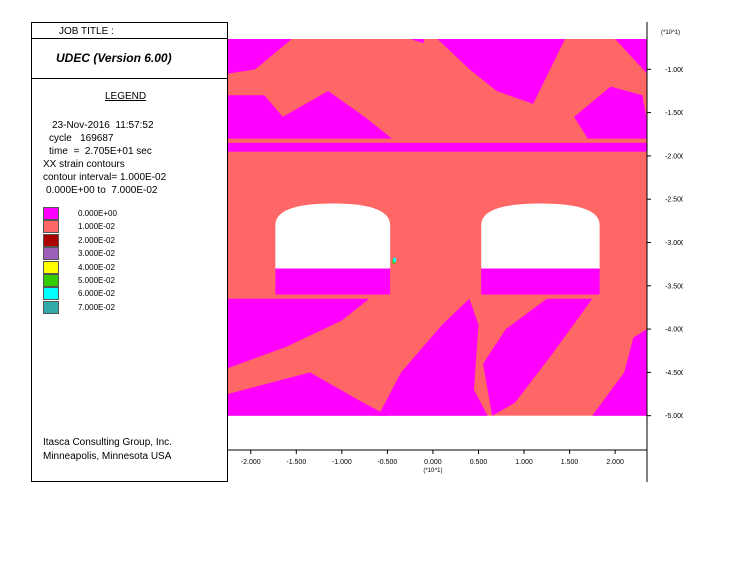 This screenshot has height=564, width=750. What do you see at coordinates (84, 164) in the screenshot?
I see `contour-type: XX strain contours` at bounding box center [84, 164].